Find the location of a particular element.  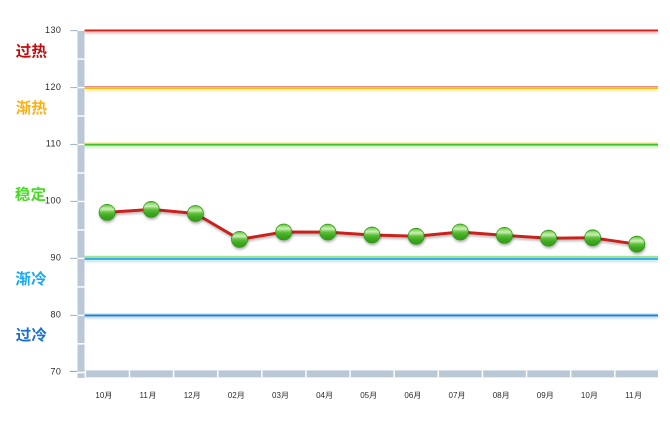

svg-text: 110 is located at coordinates (54, 144).